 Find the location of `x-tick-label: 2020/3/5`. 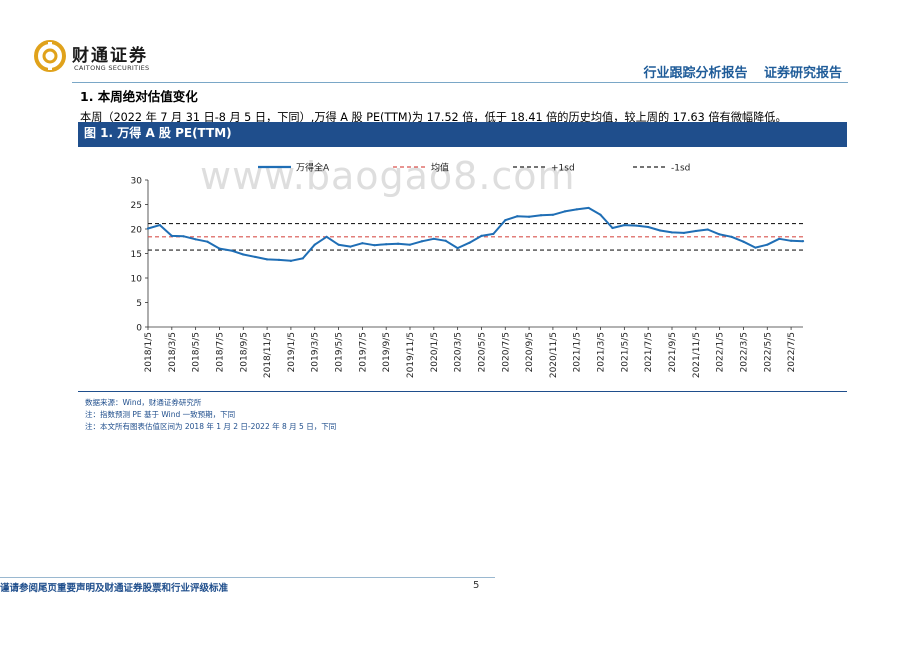

x-tick-label: 2020/3/5 is located at coordinates (459, 352).